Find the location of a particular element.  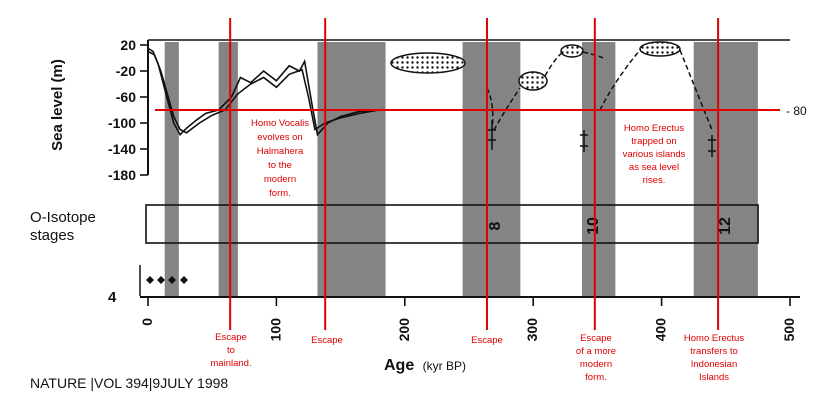

svg-text: to the is located at coordinates (280, 165).